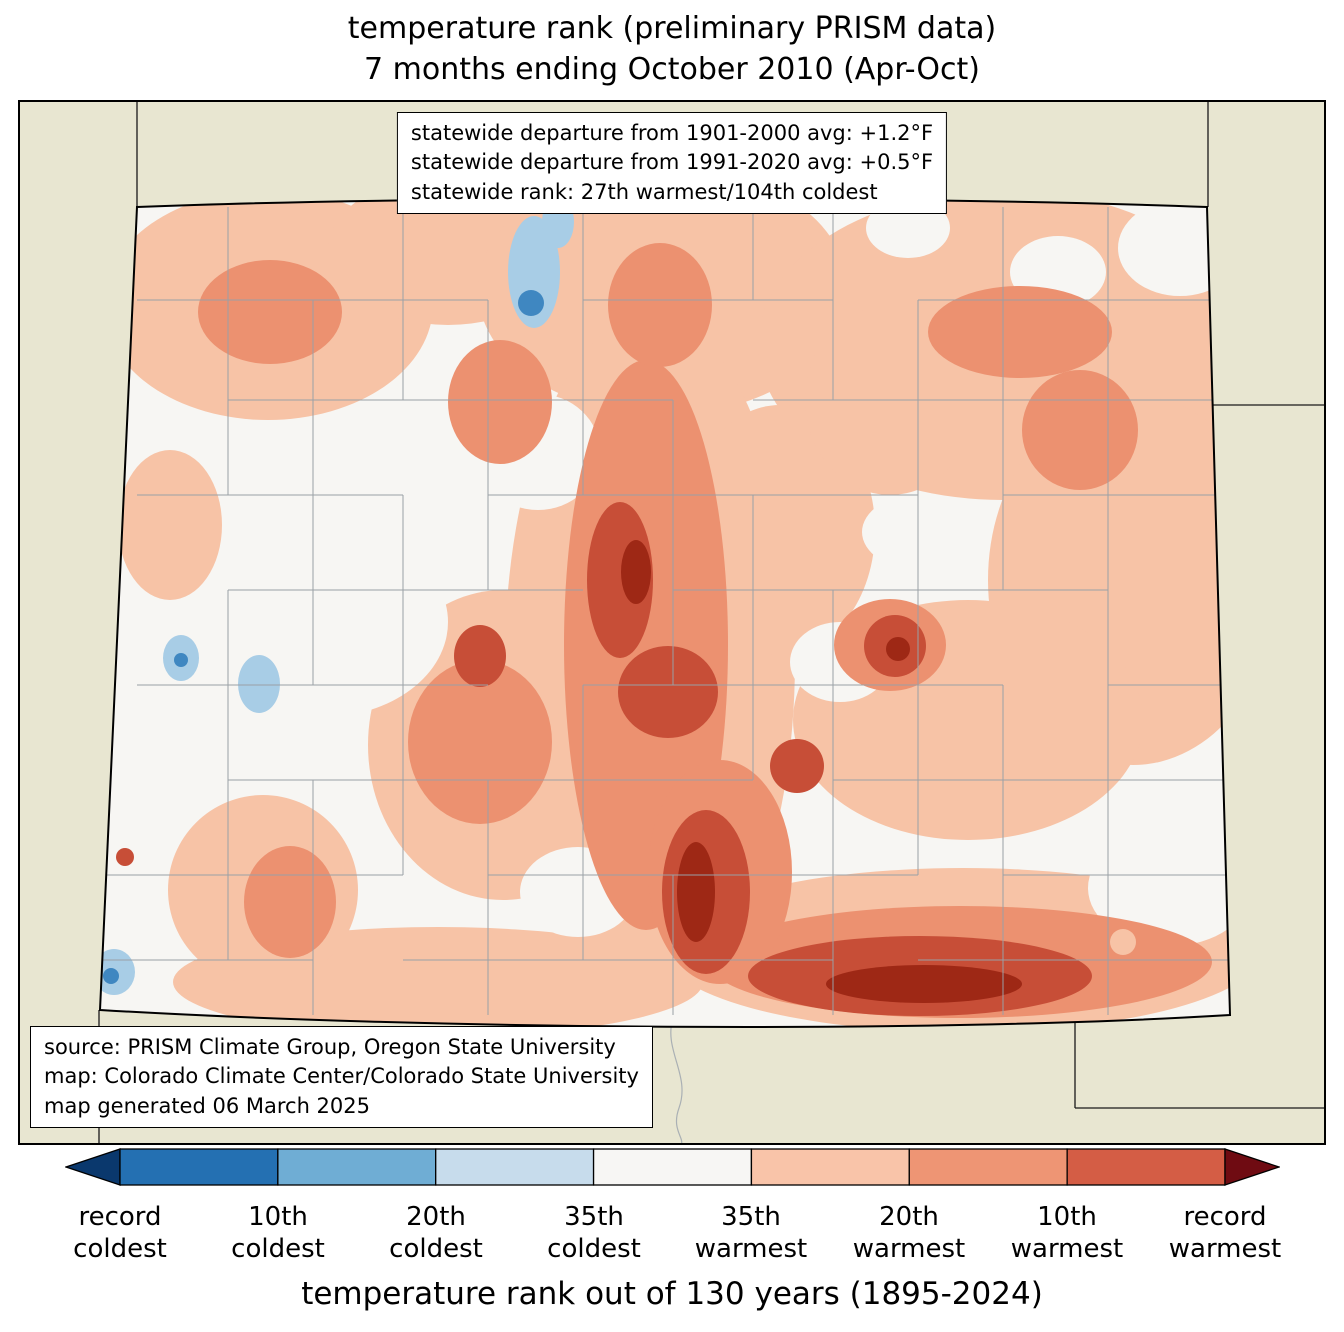  Describe the element at coordinates (1146, 1167) in the screenshot. I see `colorbar-segment-10th-warmest` at that location.